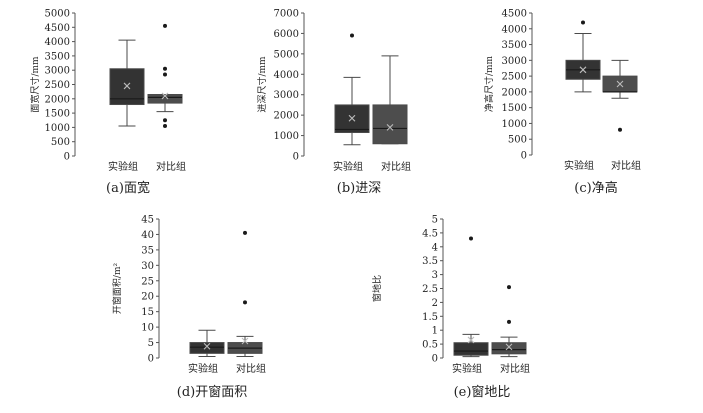 This screenshot has height=413, width=703. What do you see at coordinates (435, 303) in the screenshot?
I see `y-tick-label: 2` at bounding box center [435, 303].